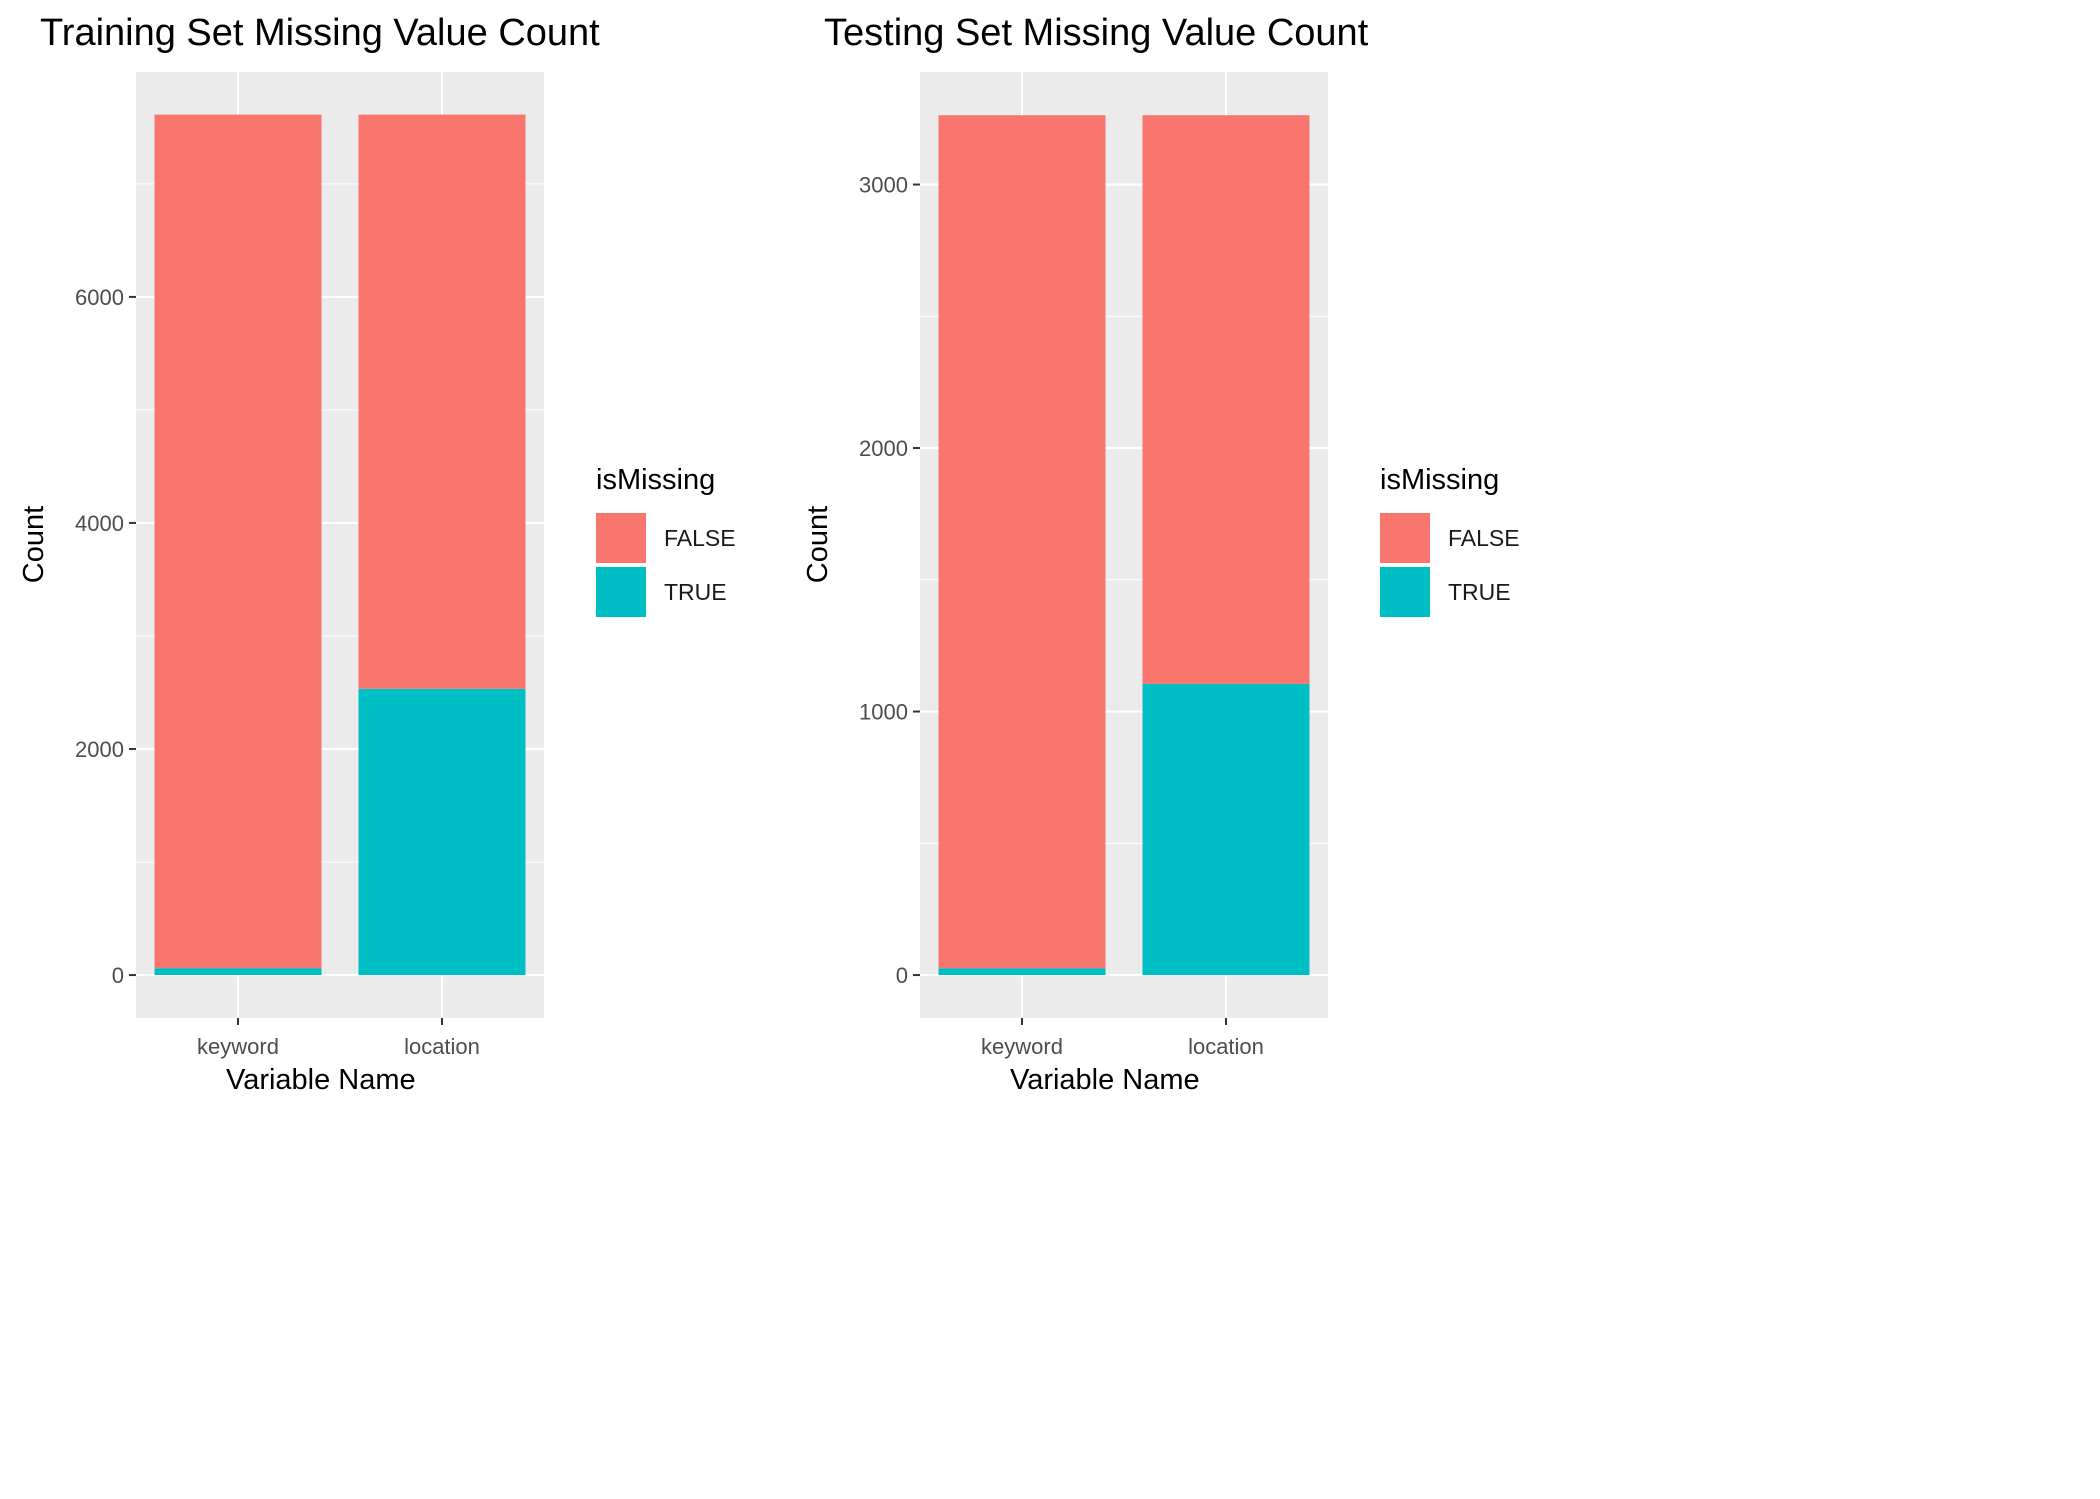 Image resolution: width=2100 pixels, height=1499 pixels. Describe the element at coordinates (99, 297) in the screenshot. I see `y-tick-label: 6000` at that location.